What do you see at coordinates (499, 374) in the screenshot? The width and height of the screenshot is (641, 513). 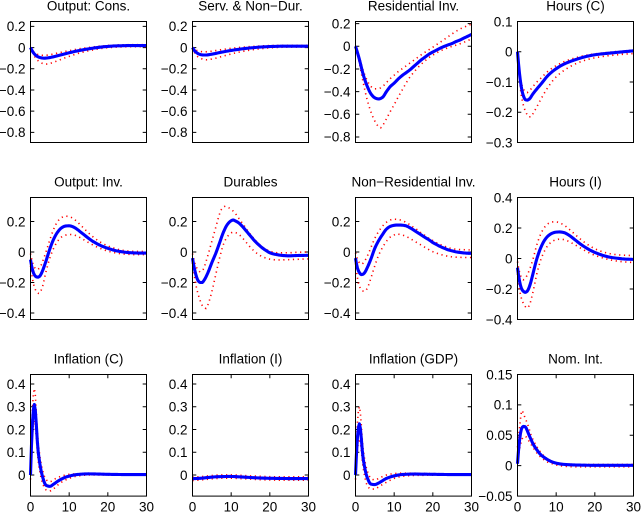 I see `svg-text: 0.15` at bounding box center [499, 374].